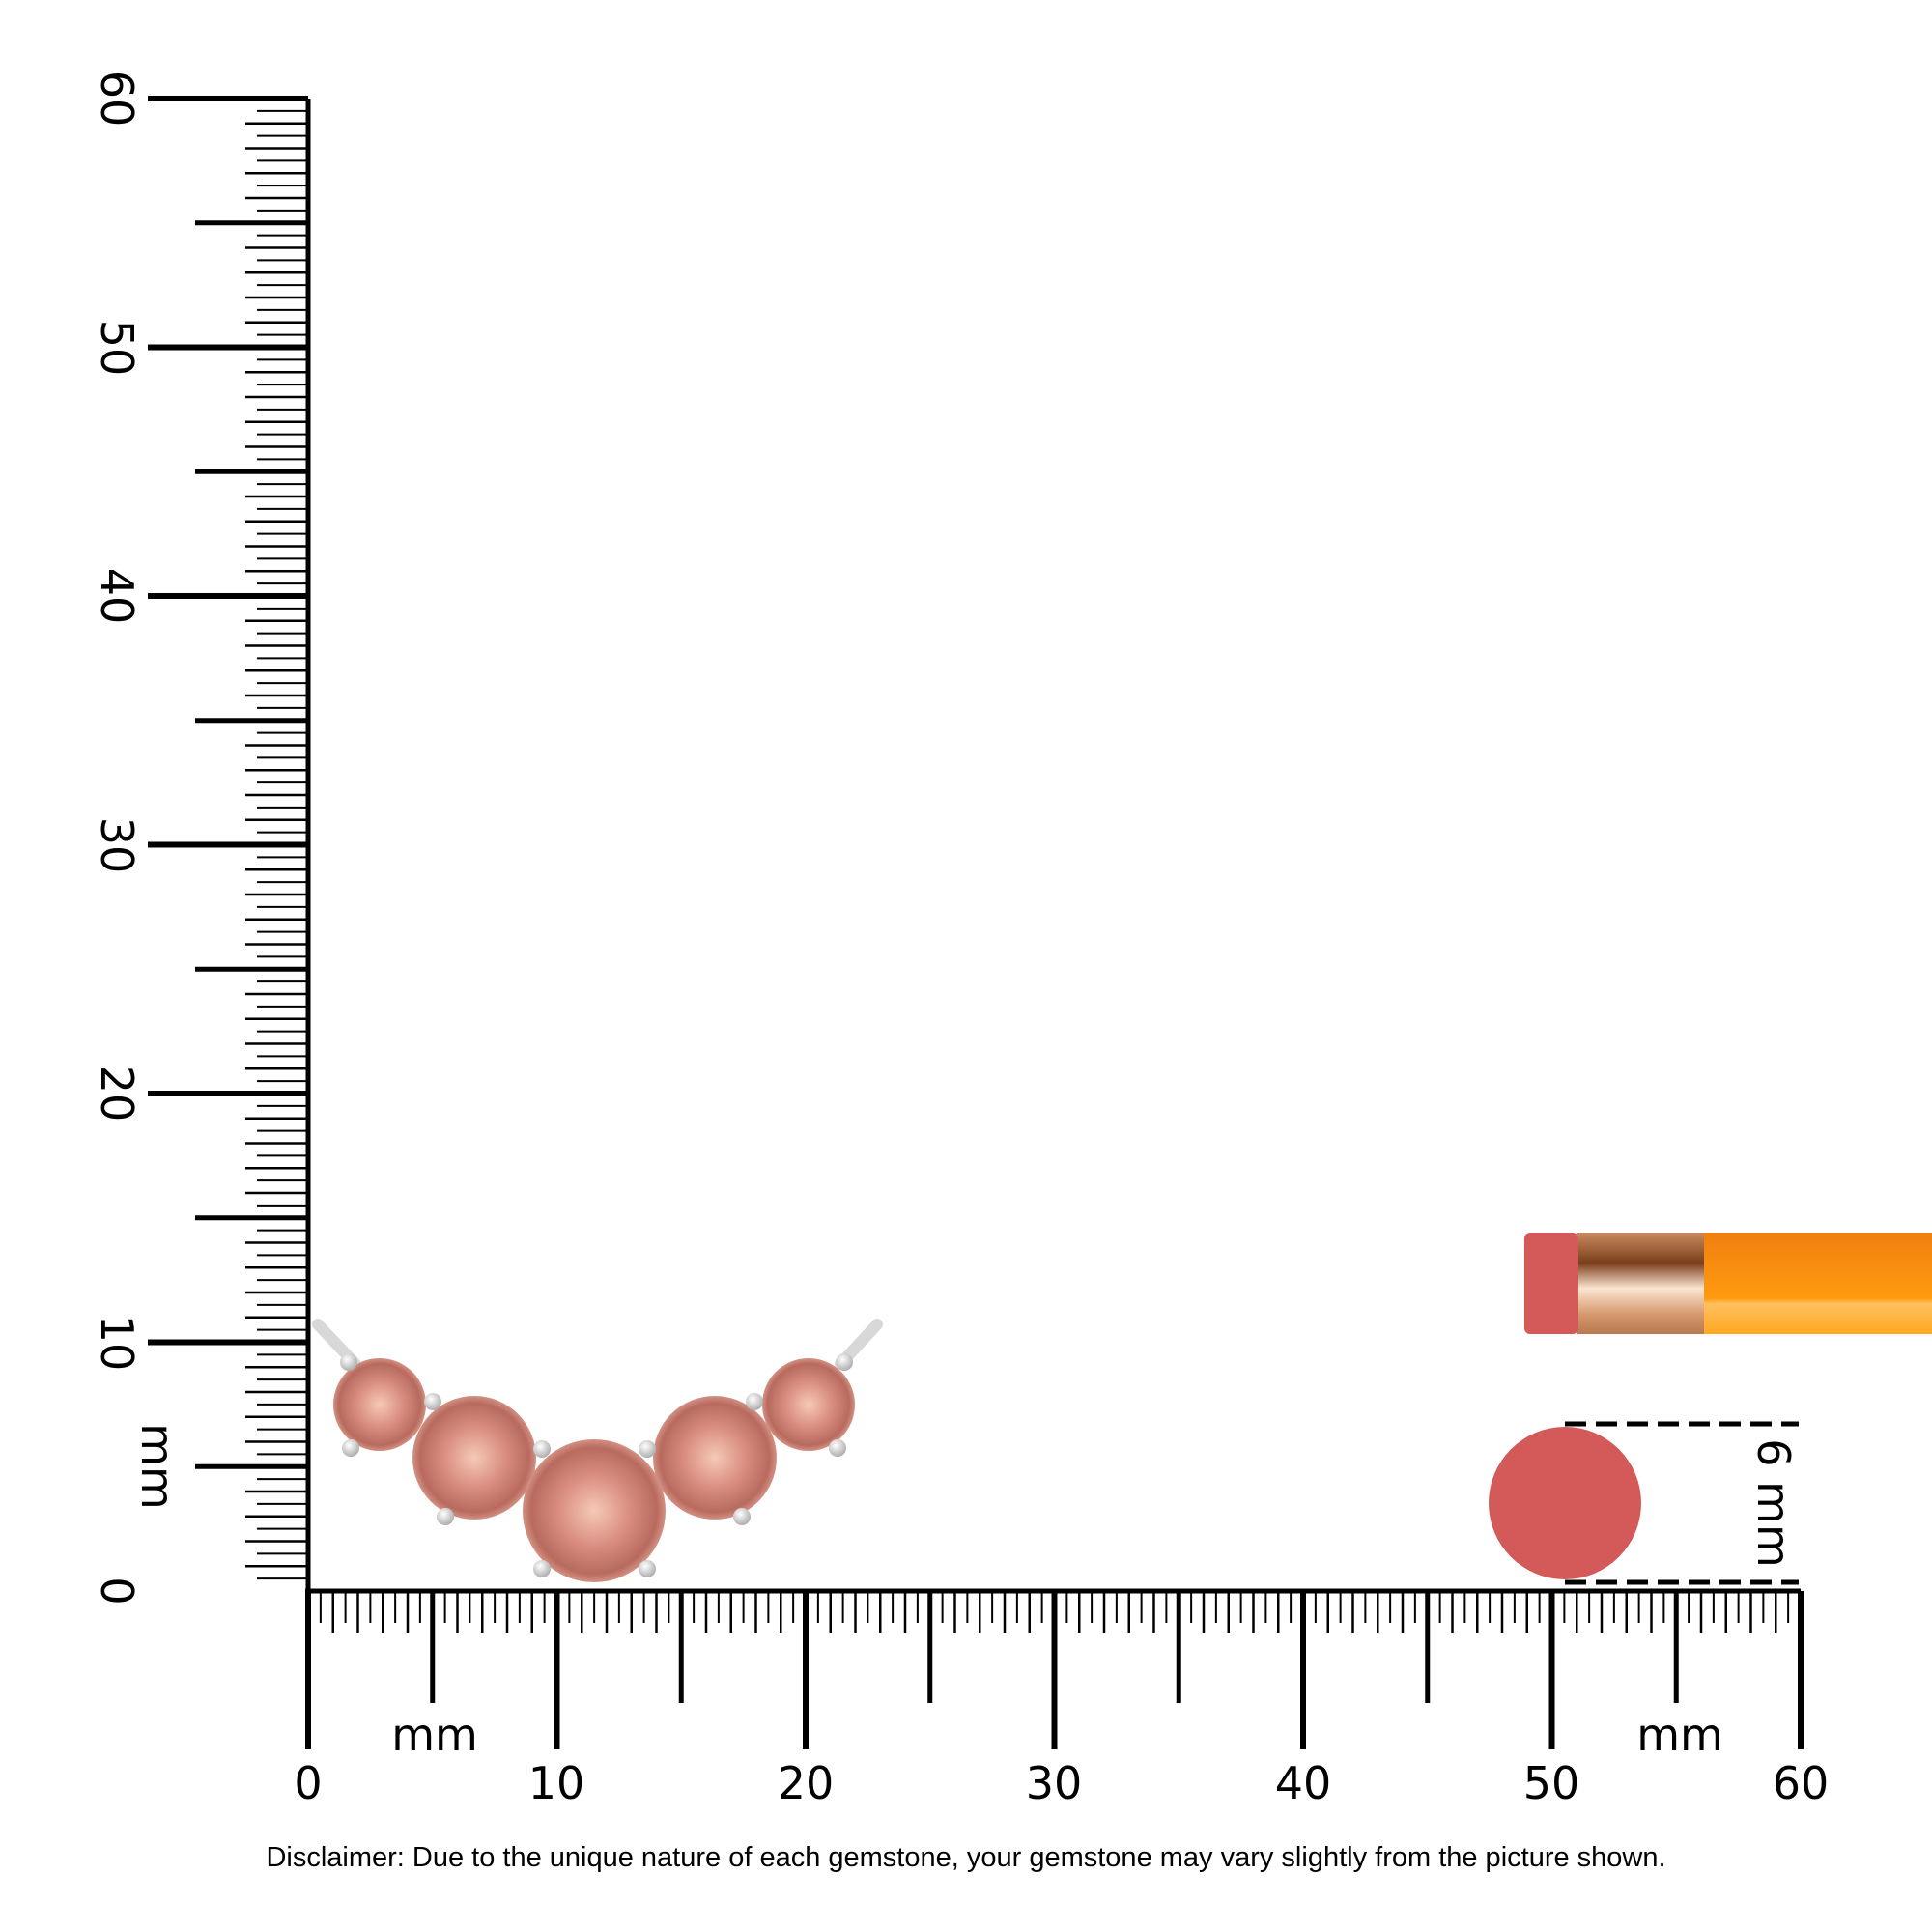  I want to click on h-unit-label-left: mm, so click(434, 1735).